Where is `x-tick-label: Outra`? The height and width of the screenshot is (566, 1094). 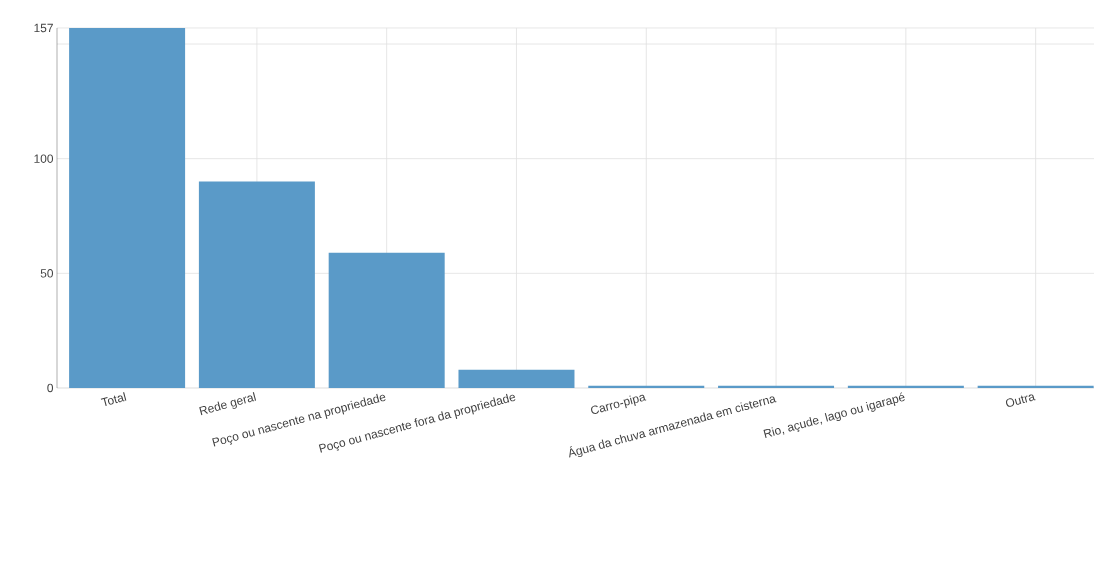 x-tick-label: Outra is located at coordinates (1020, 400).